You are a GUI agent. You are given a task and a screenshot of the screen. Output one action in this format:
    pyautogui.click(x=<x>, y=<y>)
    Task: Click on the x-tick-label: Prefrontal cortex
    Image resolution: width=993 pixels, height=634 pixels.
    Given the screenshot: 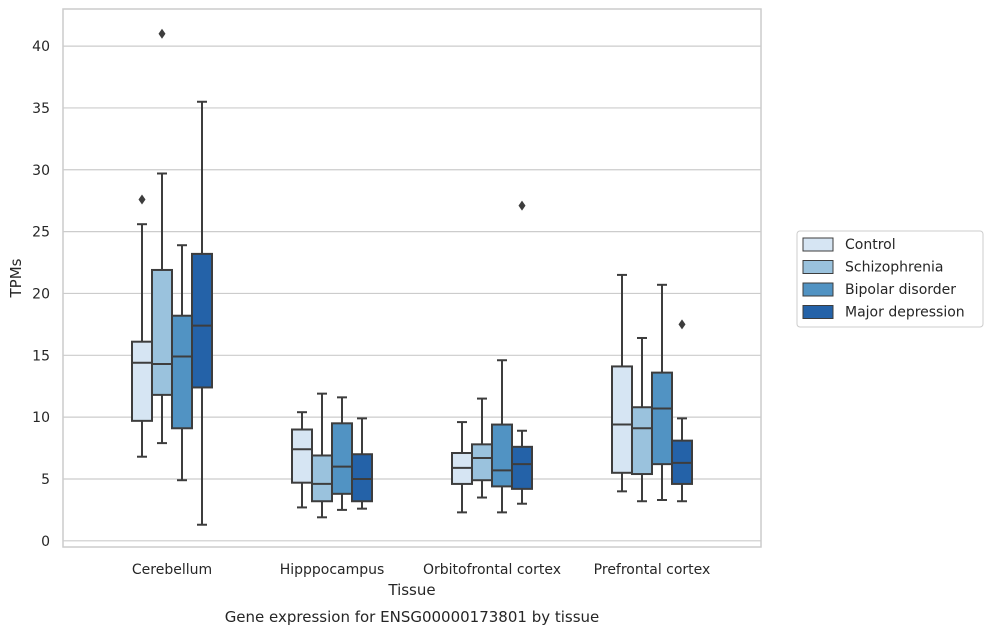 What is the action you would take?
    pyautogui.click(x=652, y=570)
    